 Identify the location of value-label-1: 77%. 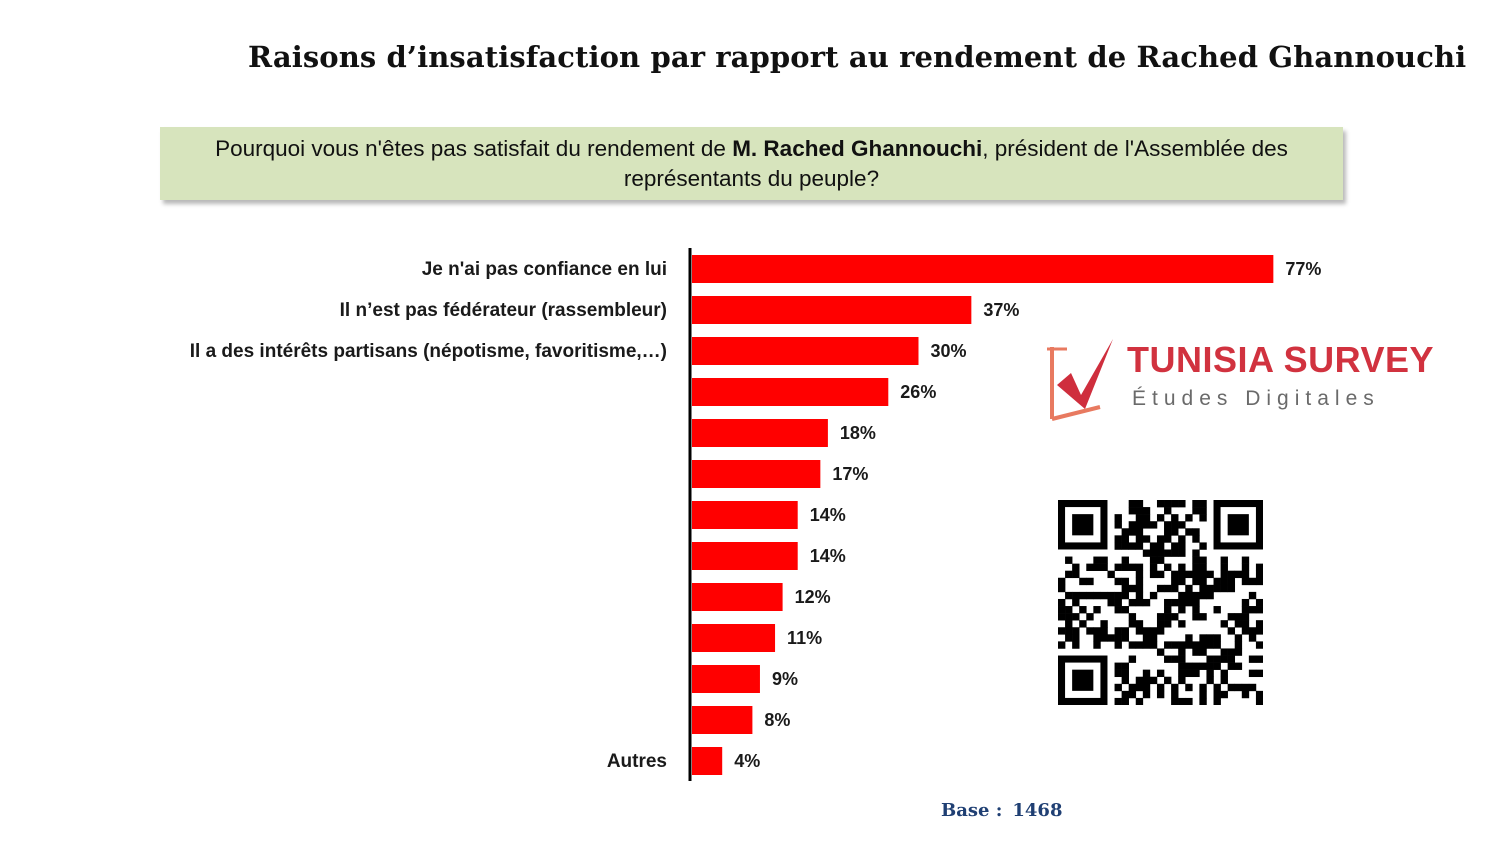
(1303, 269).